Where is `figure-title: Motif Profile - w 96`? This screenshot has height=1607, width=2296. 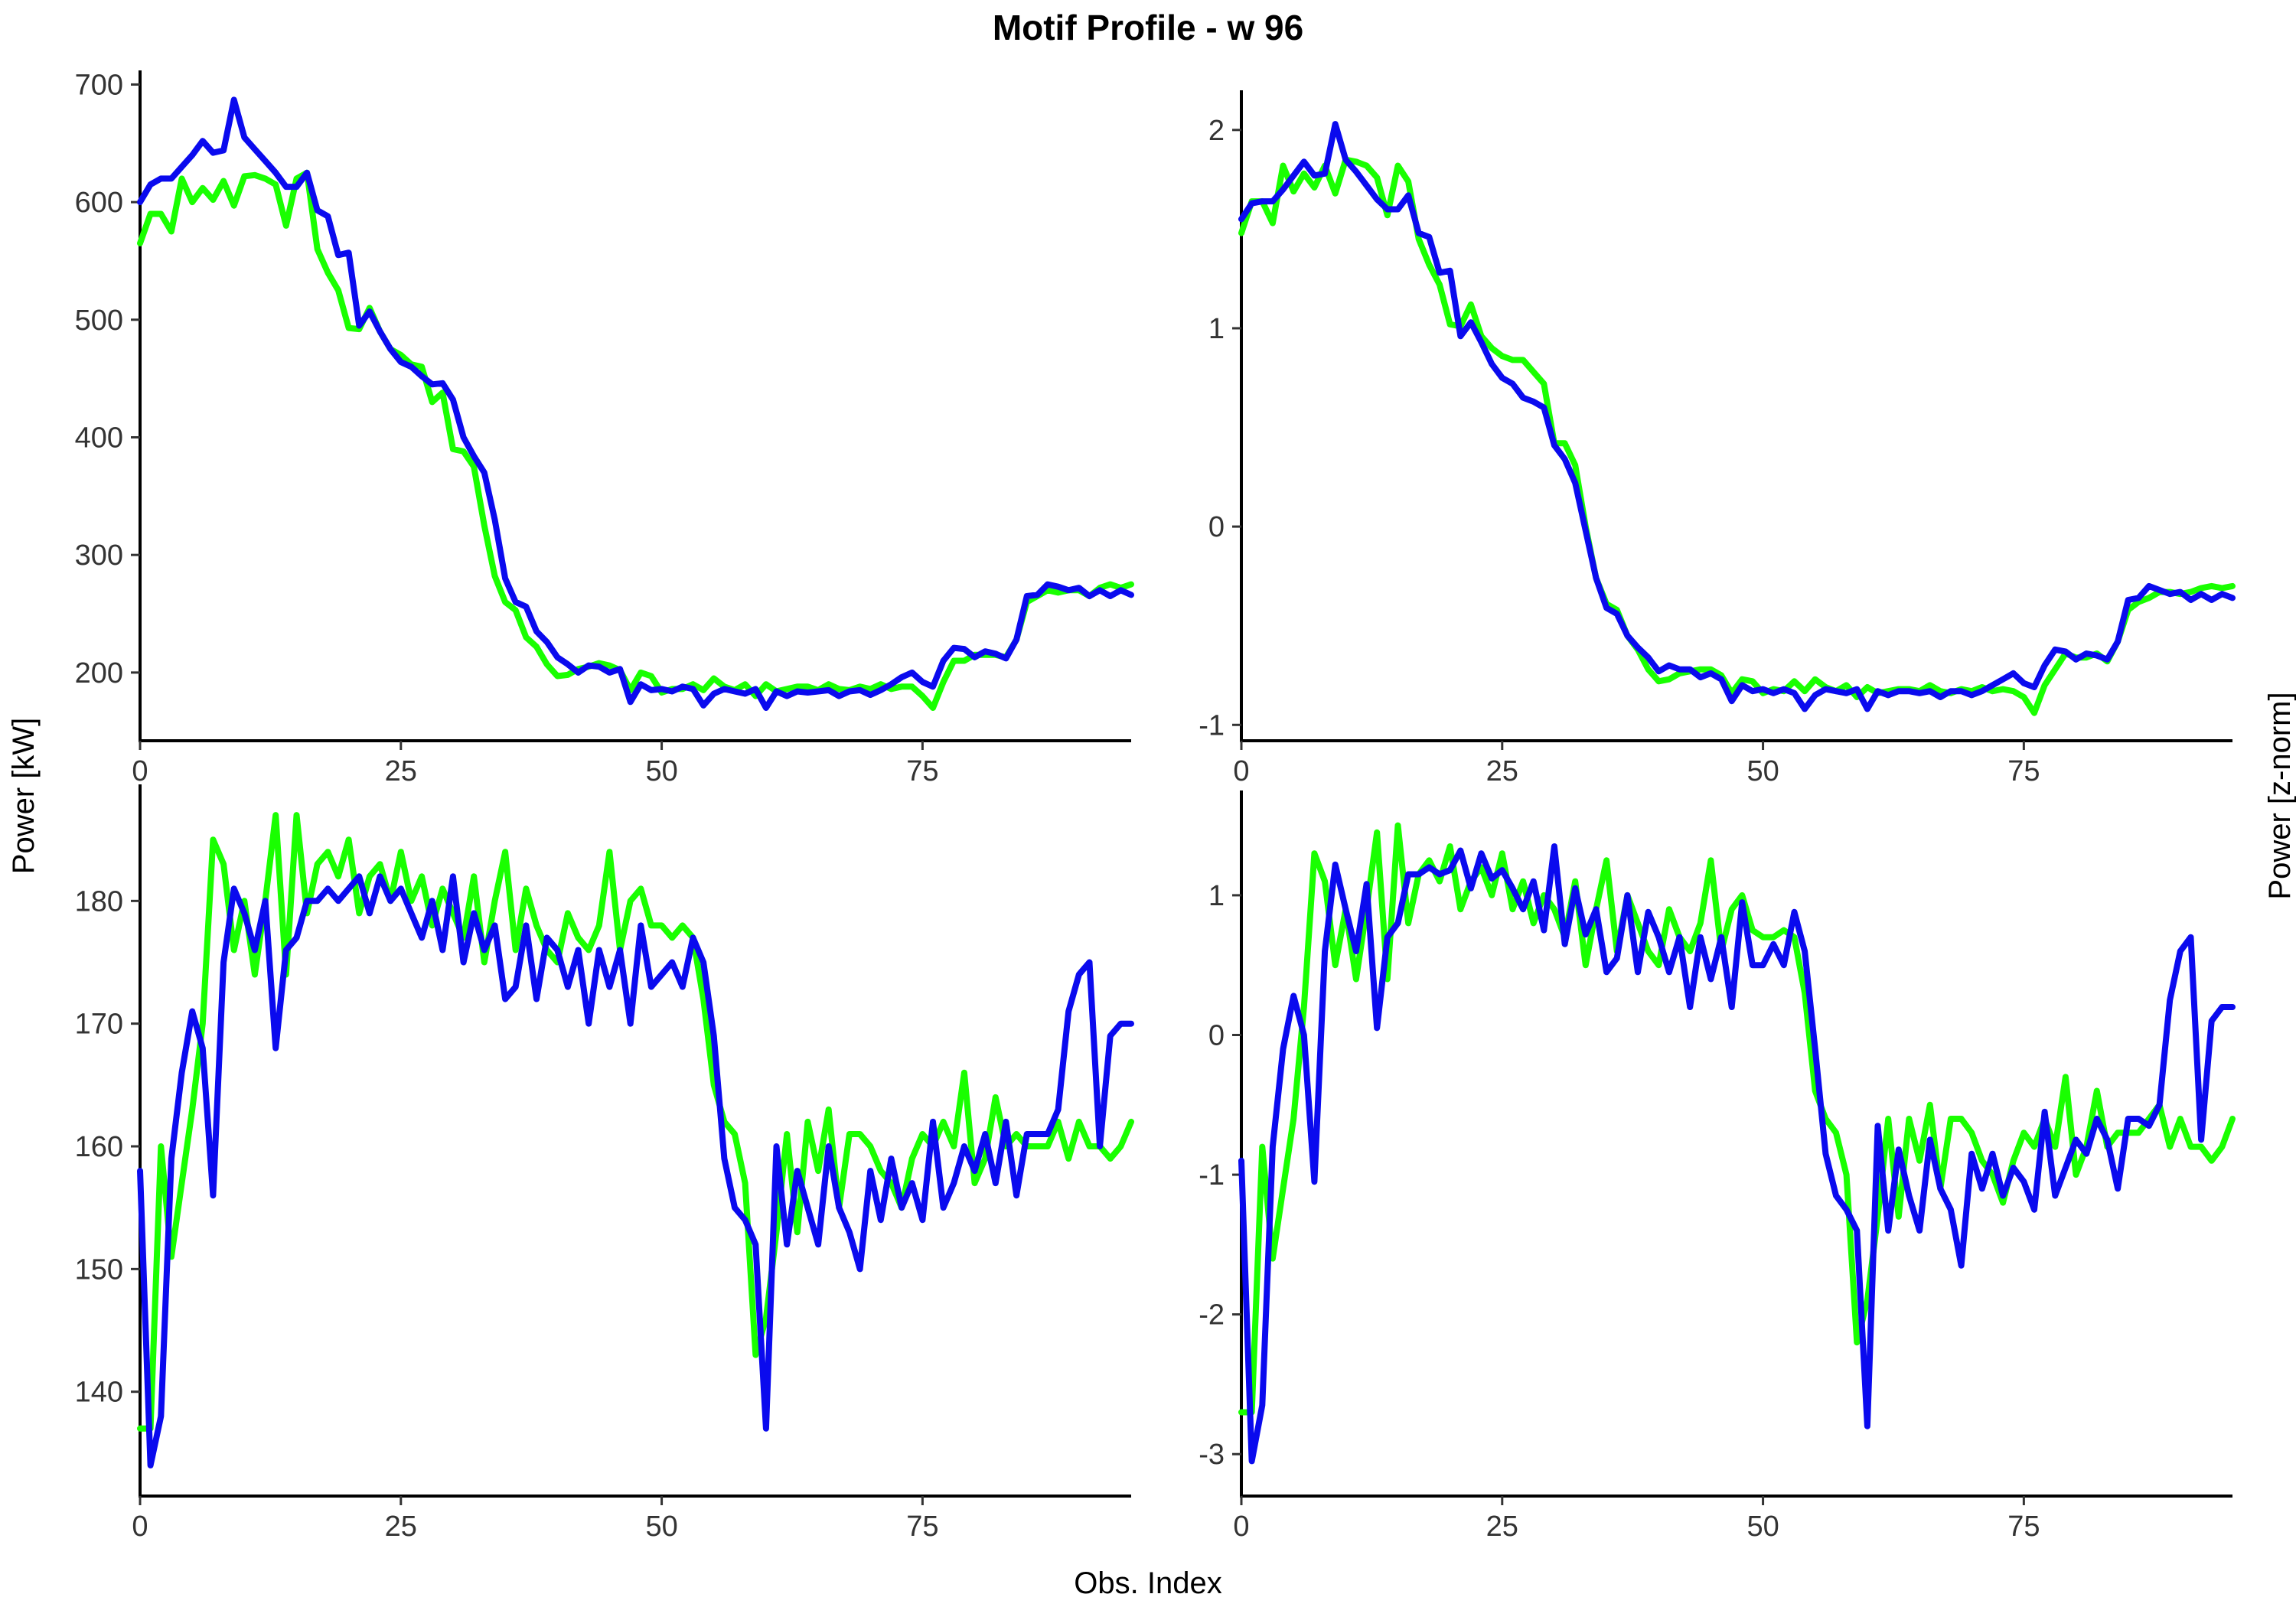
figure-title: Motif Profile - w 96 is located at coordinates (1148, 27).